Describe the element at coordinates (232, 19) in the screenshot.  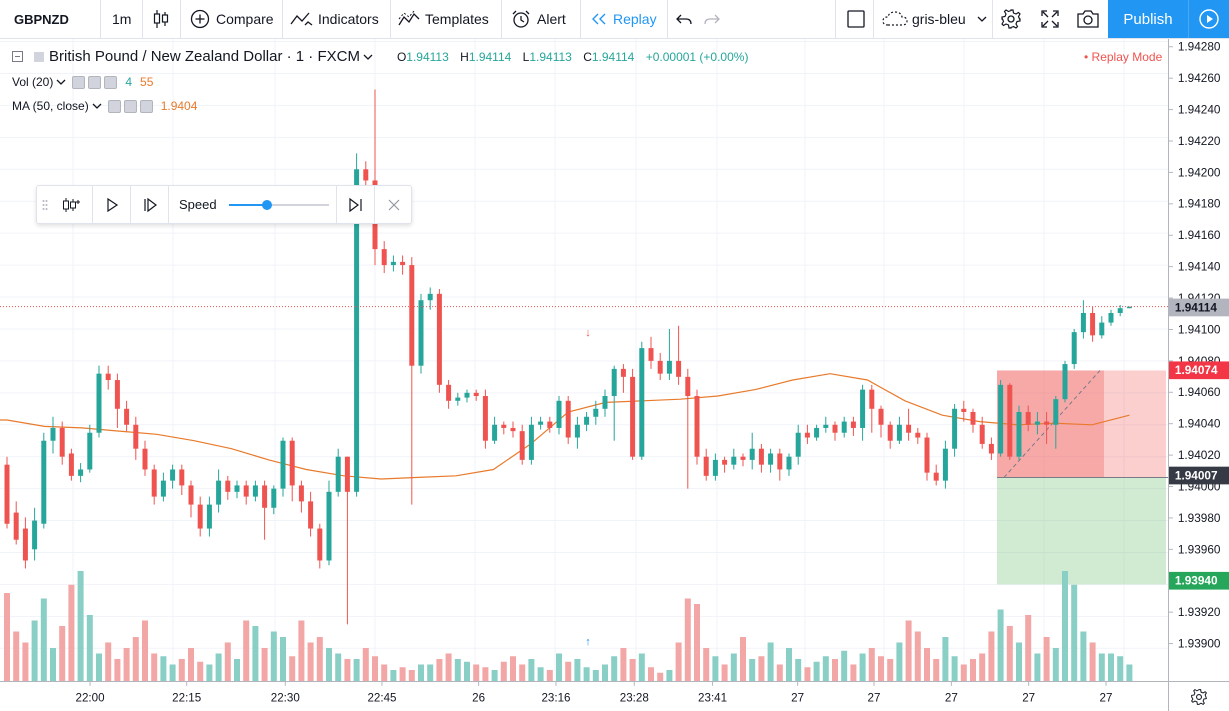
I see `compare-button: Compare` at that location.